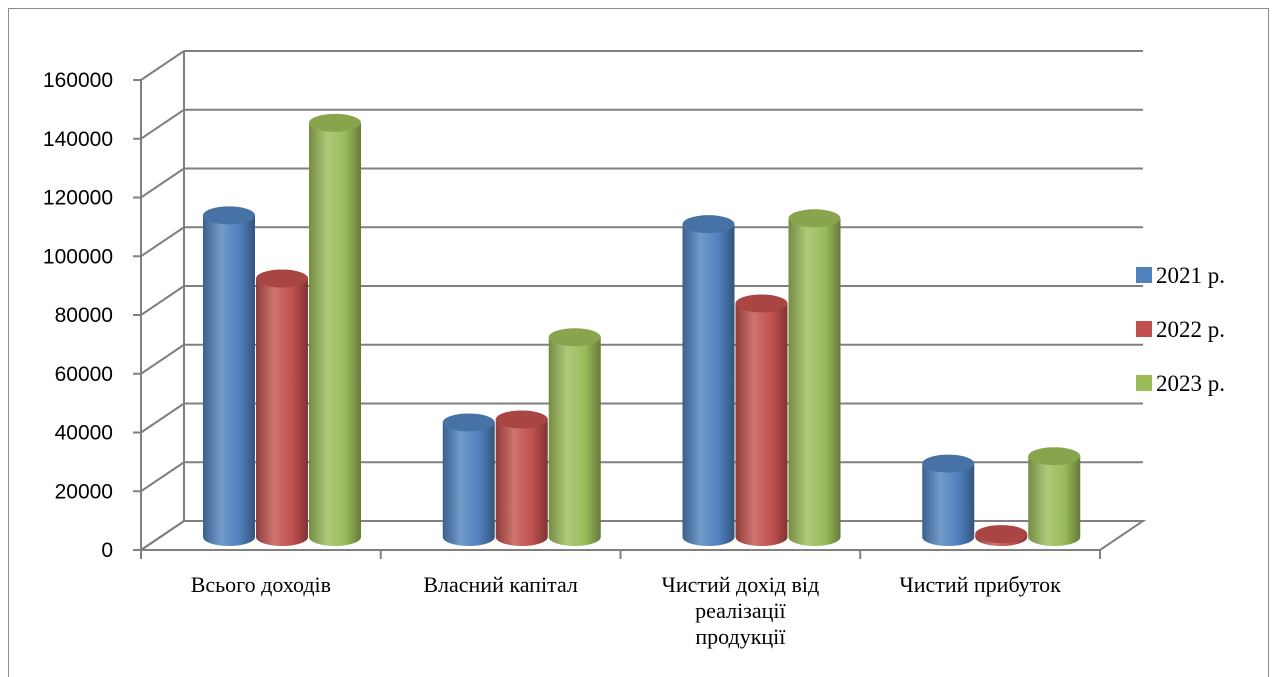 The image size is (1277, 677). What do you see at coordinates (78, 256) in the screenshot?
I see `y-tick-label: 100000` at bounding box center [78, 256].